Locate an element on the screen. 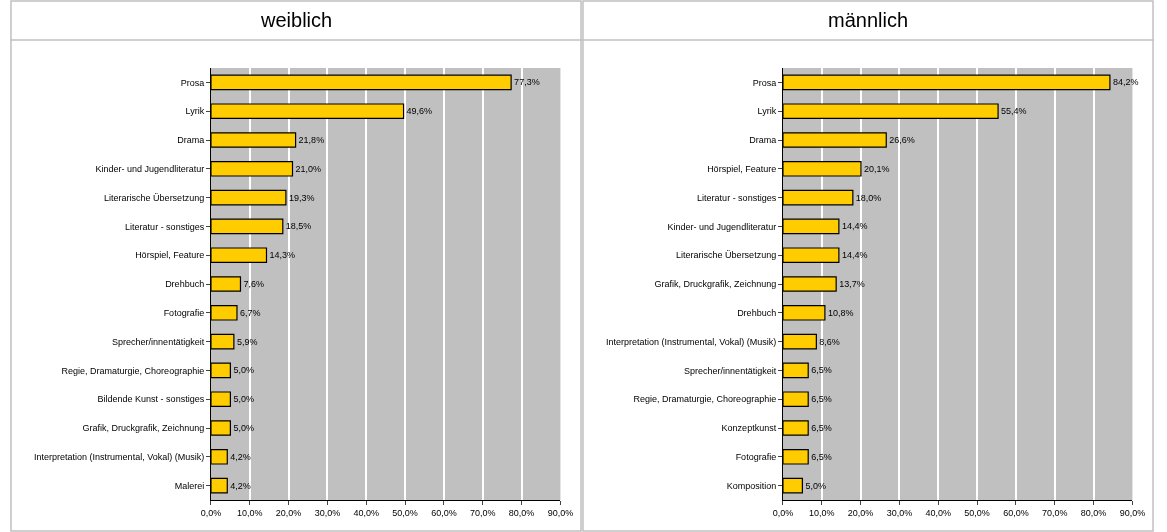 The image size is (1167, 532). data-label: 20,1% is located at coordinates (877, 168).